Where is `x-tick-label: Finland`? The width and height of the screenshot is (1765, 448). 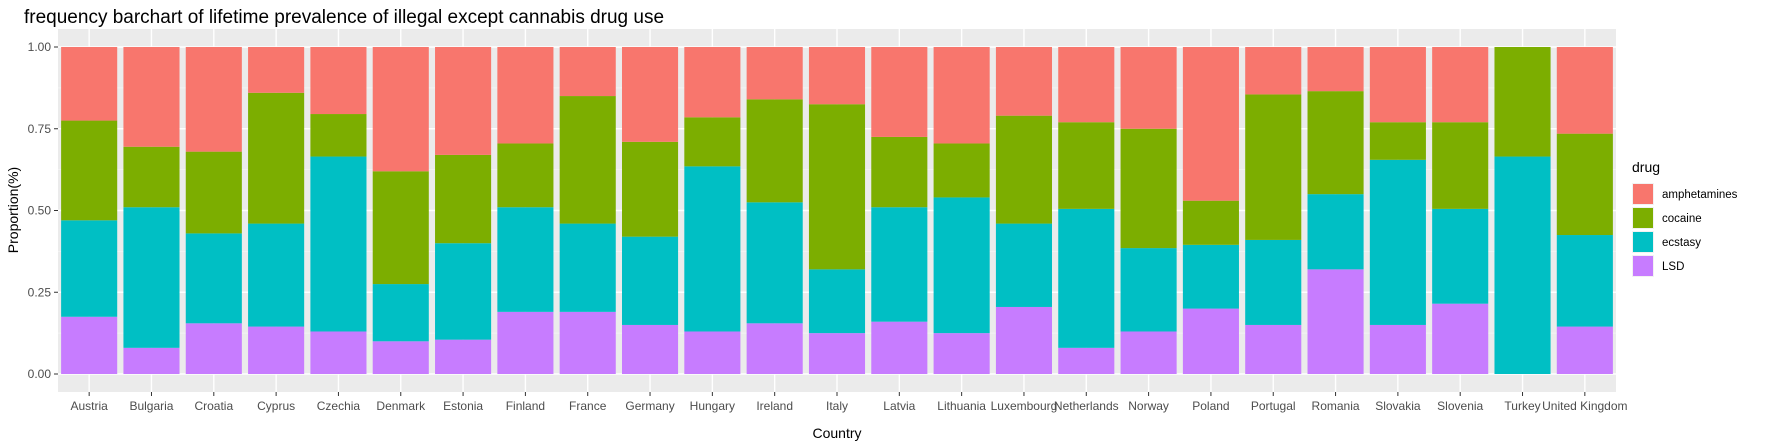
x-tick-label: Finland is located at coordinates (525, 406).